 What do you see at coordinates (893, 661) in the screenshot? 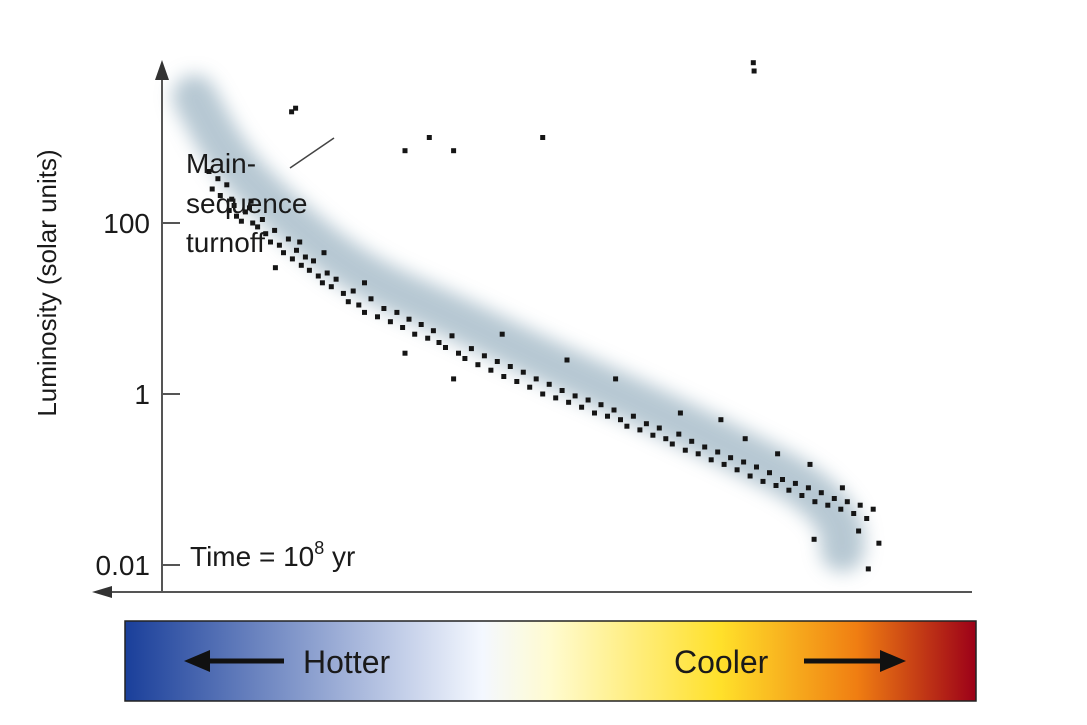
I see `right-arrow-icon` at bounding box center [893, 661].